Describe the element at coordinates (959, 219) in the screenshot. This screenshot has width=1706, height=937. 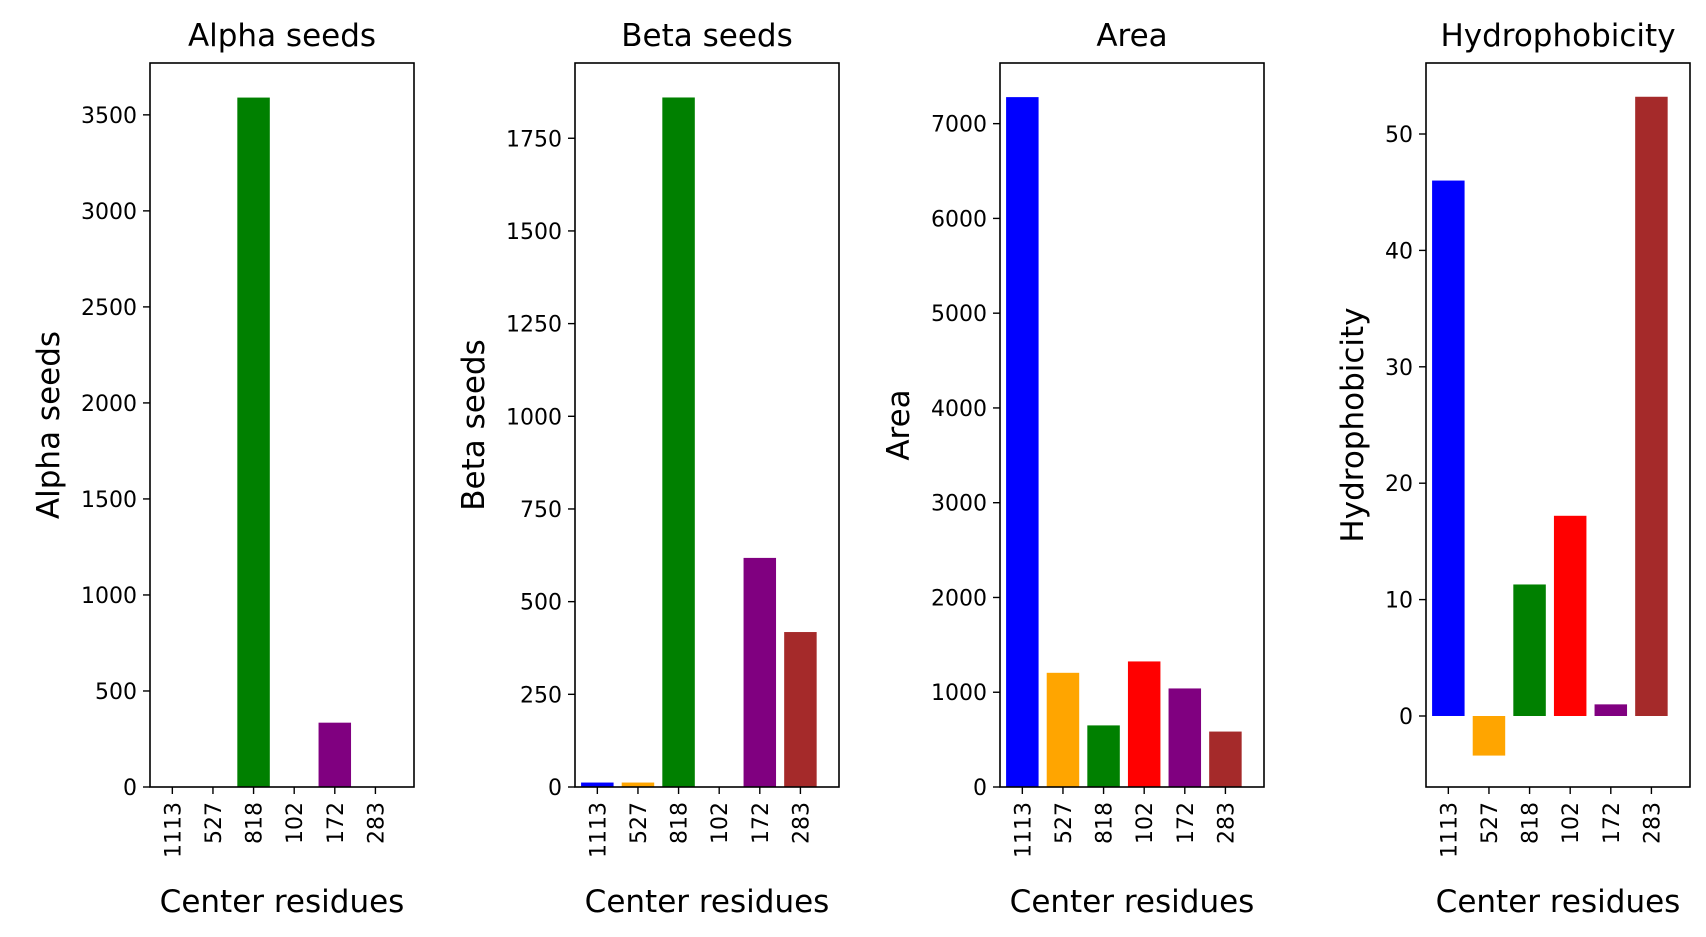
I see `y-tick-label: 6000` at that location.